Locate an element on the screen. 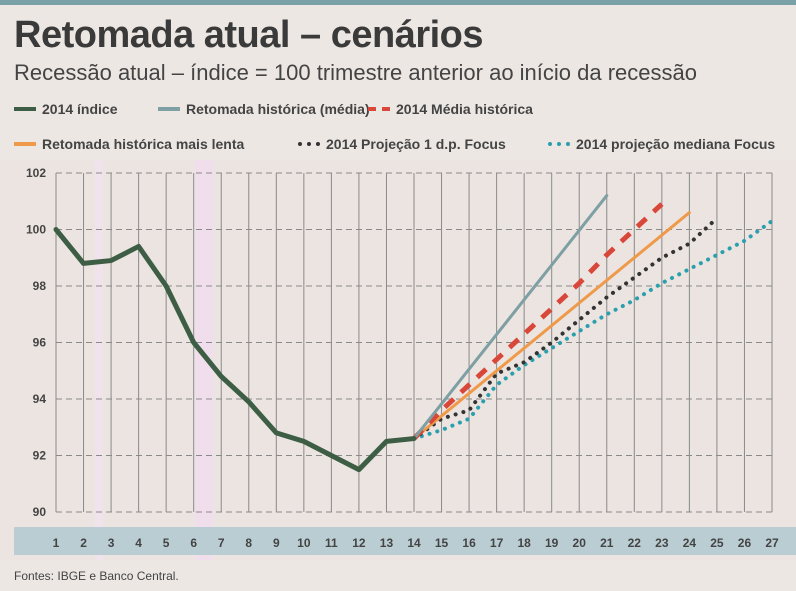  x-tick-label: 2 is located at coordinates (83, 543).